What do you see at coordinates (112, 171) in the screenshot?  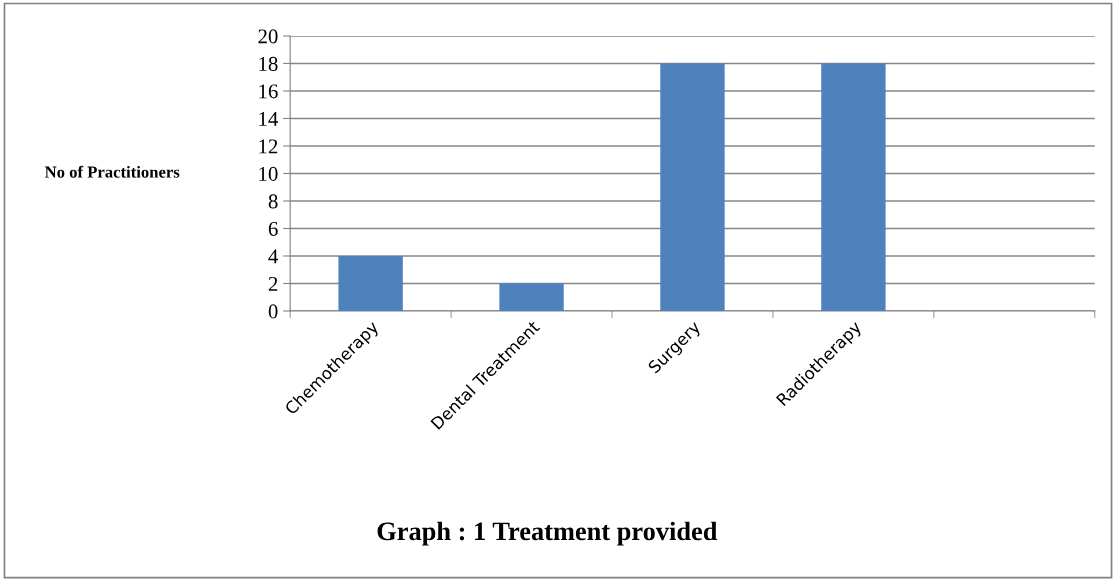 I see `y-axis-title: No of Practitioners` at bounding box center [112, 171].